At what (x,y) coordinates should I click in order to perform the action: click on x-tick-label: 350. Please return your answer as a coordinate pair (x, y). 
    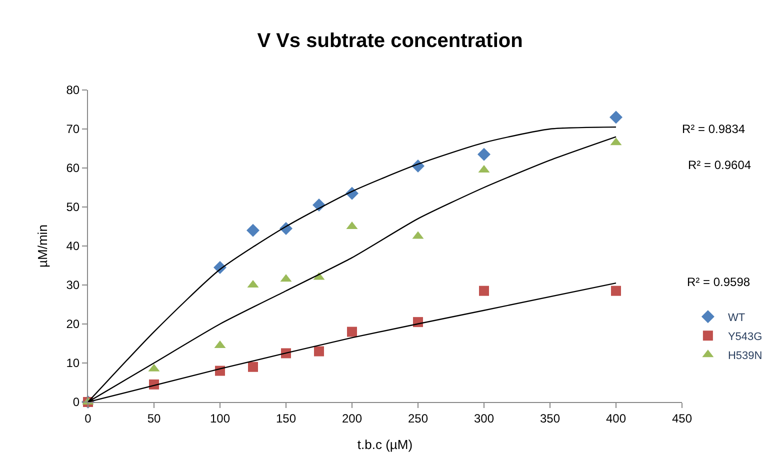
    Looking at the image, I should click on (550, 418).